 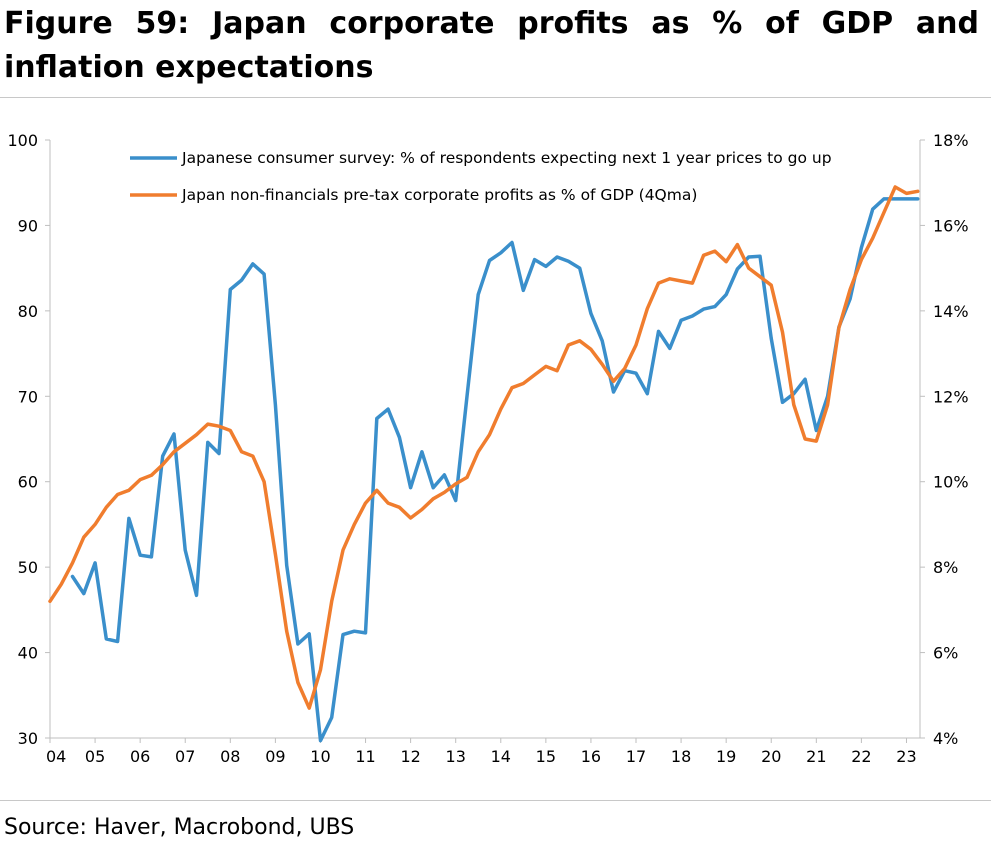 I want to click on x-tick-label: 23, so click(x=906, y=756).